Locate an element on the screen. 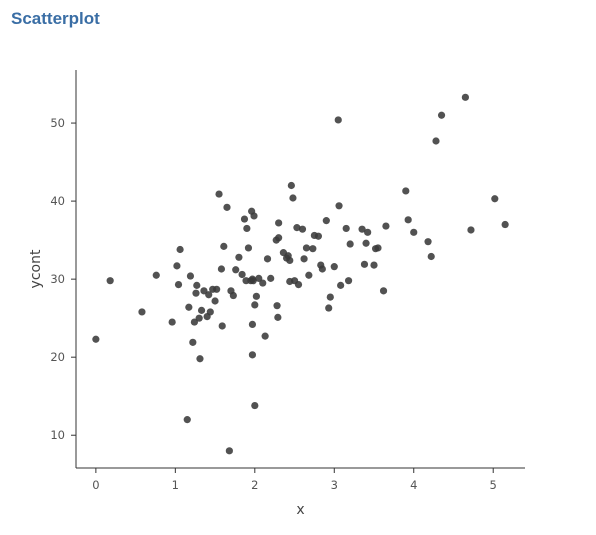 The width and height of the screenshot is (596, 535). x-tick-label: 1 is located at coordinates (175, 485).